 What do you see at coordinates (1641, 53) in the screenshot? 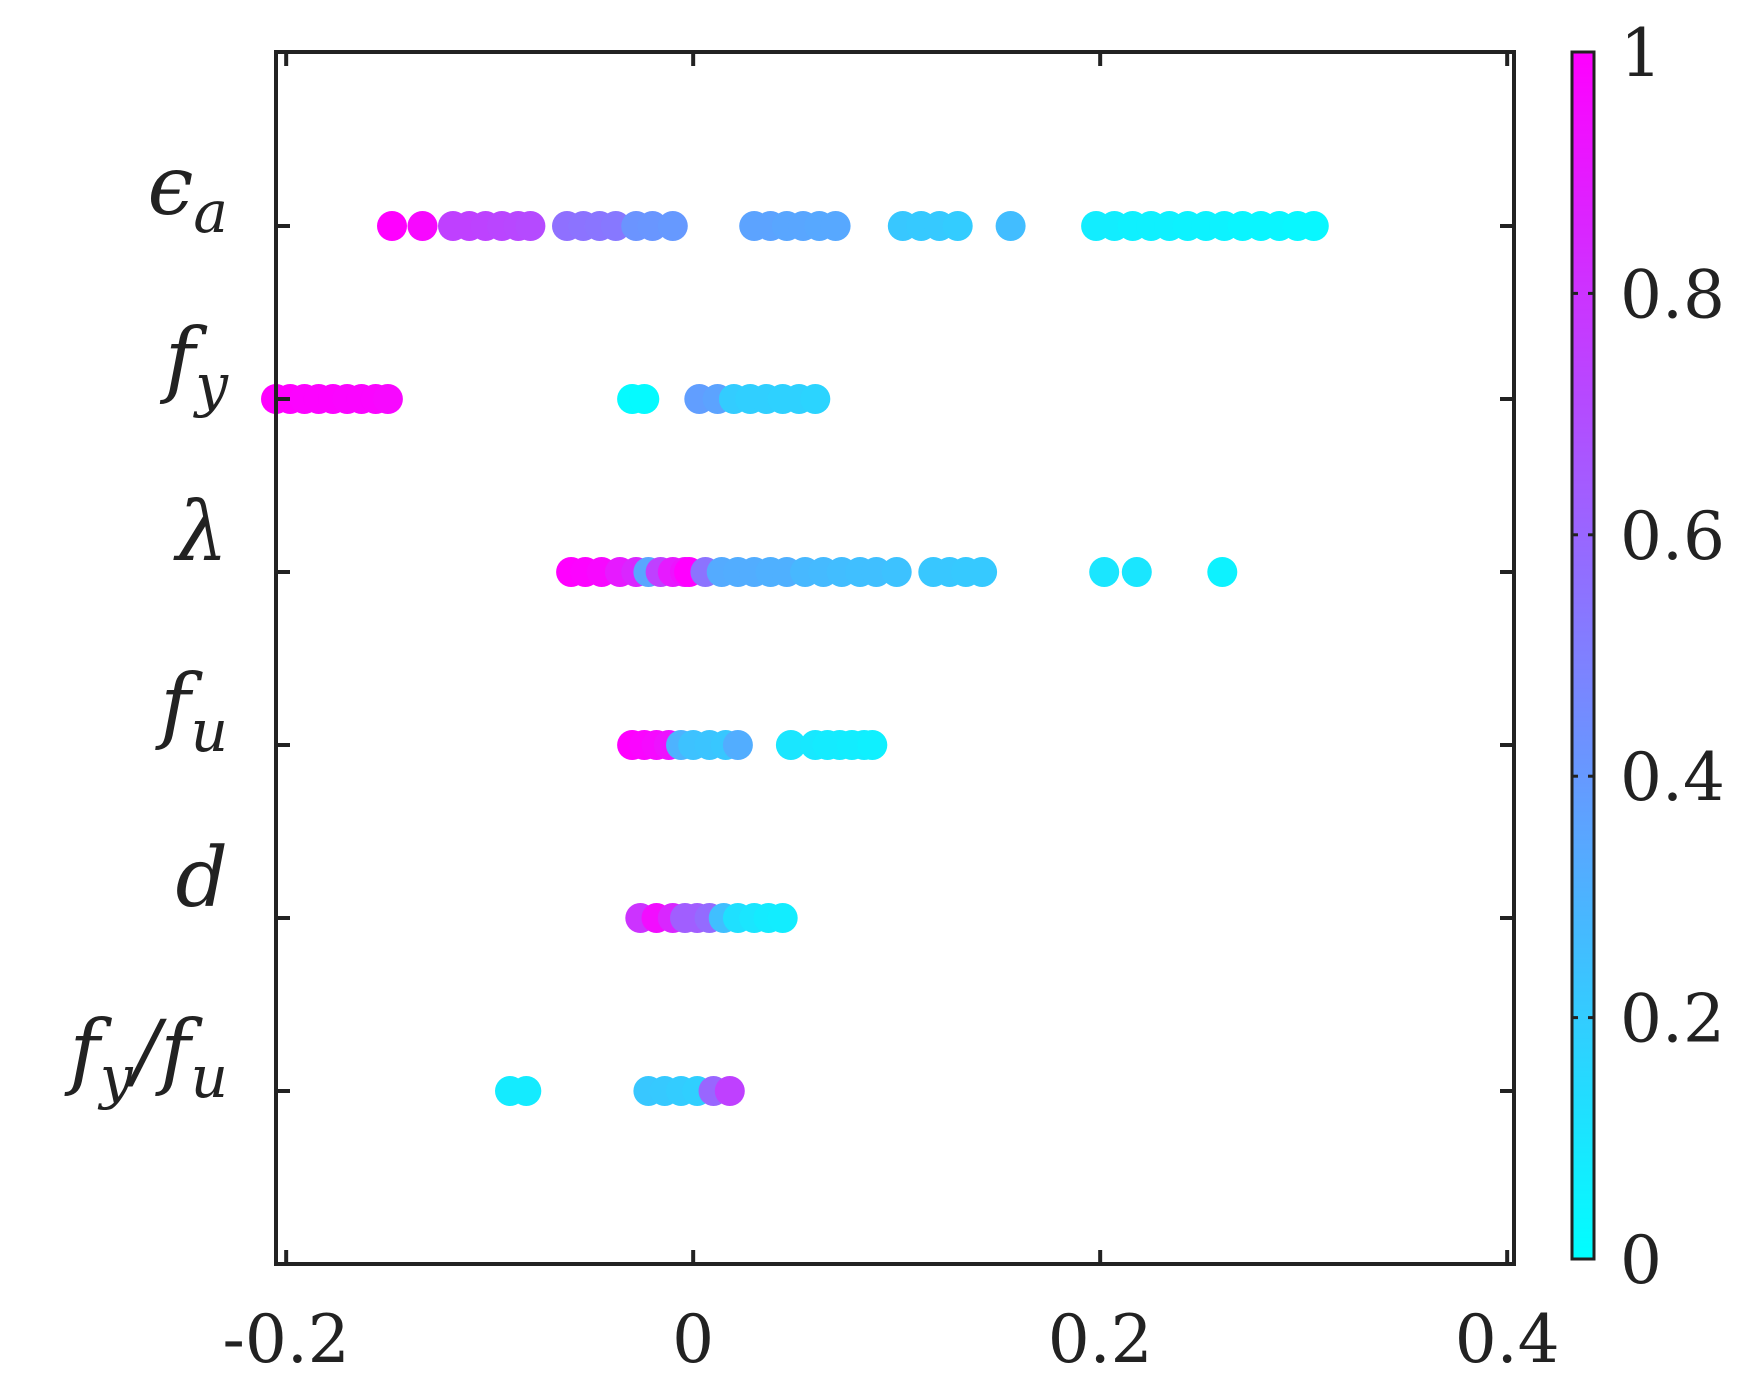
I see `colorbar-tick-label: 1` at bounding box center [1641, 53].